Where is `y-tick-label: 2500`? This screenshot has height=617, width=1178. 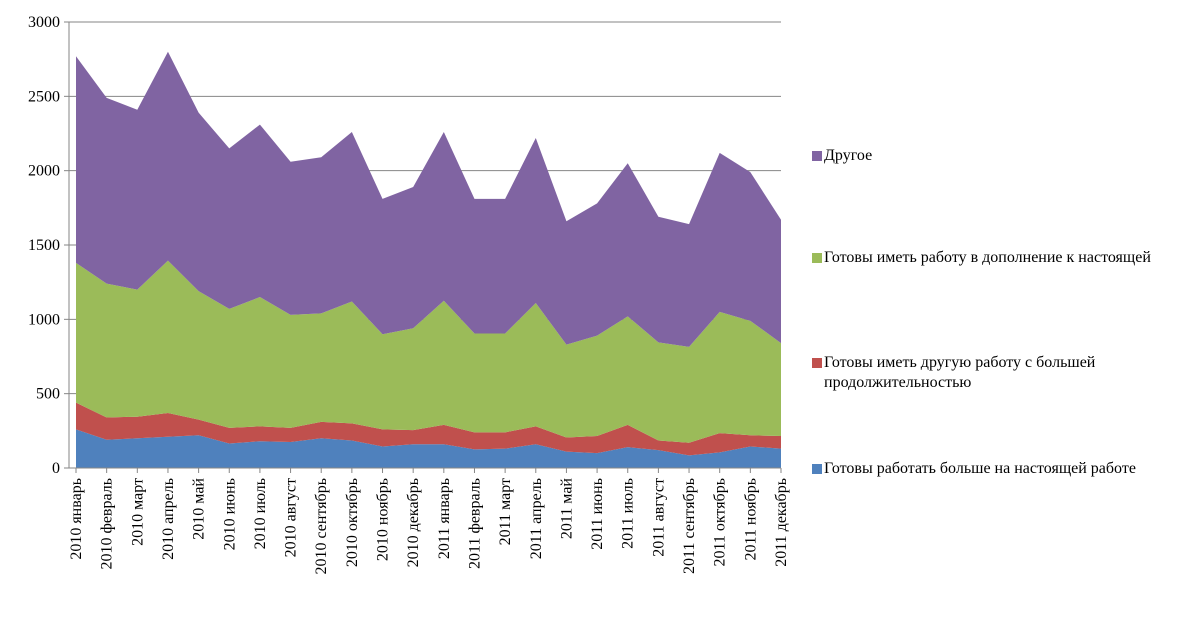 y-tick-label: 2500 is located at coordinates (44, 96).